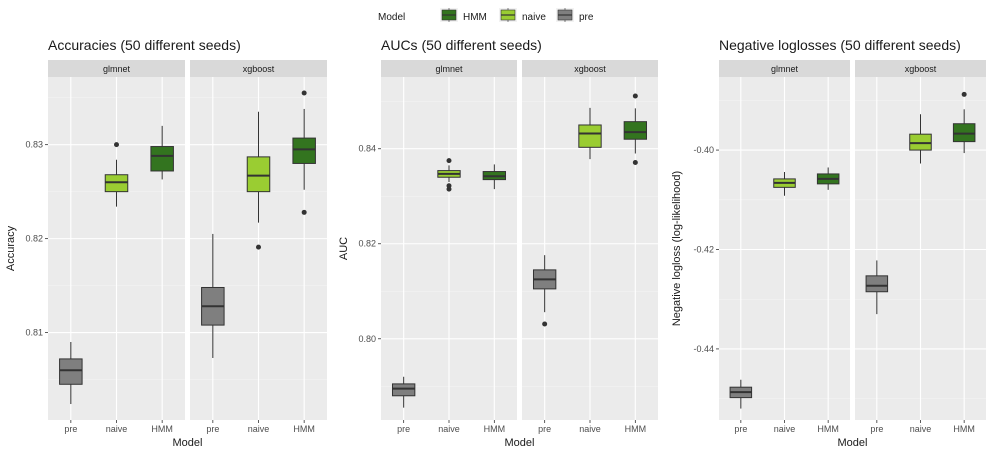  What do you see at coordinates (703, 249) in the screenshot?
I see `y-tick-label: -0.42` at bounding box center [703, 249].